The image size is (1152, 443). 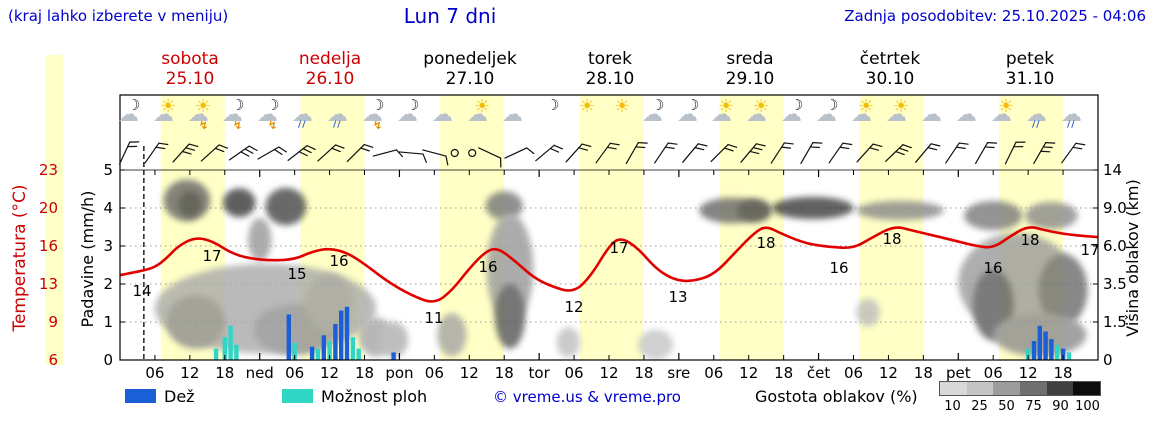 I want to click on temperature-value-label: 12, so click(x=574, y=307).